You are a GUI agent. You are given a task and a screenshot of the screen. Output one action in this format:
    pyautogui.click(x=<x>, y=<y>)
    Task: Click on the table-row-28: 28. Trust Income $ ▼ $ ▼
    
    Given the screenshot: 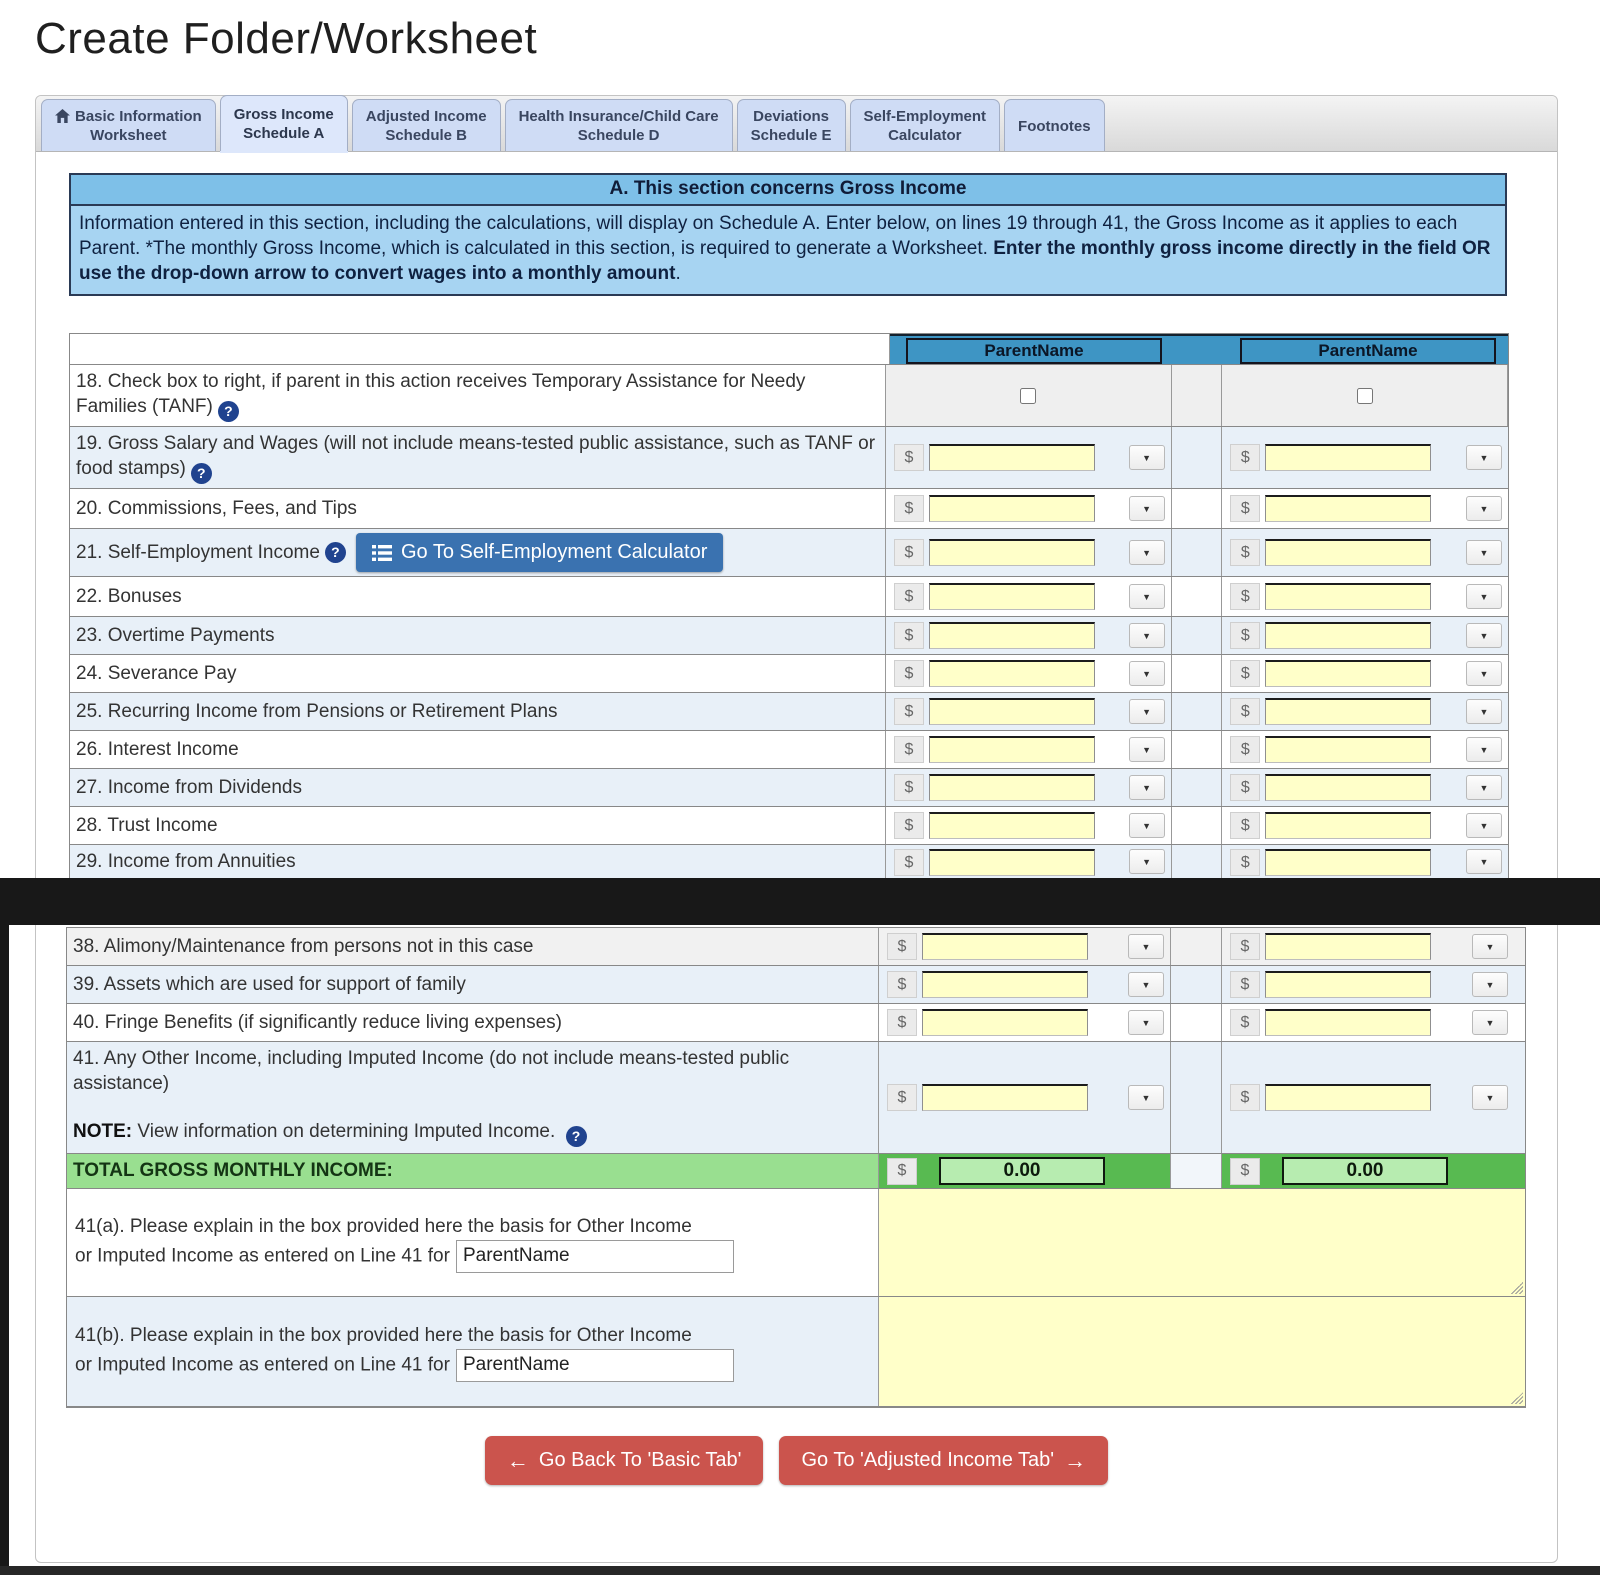 What is the action you would take?
    pyautogui.click(x=789, y=826)
    